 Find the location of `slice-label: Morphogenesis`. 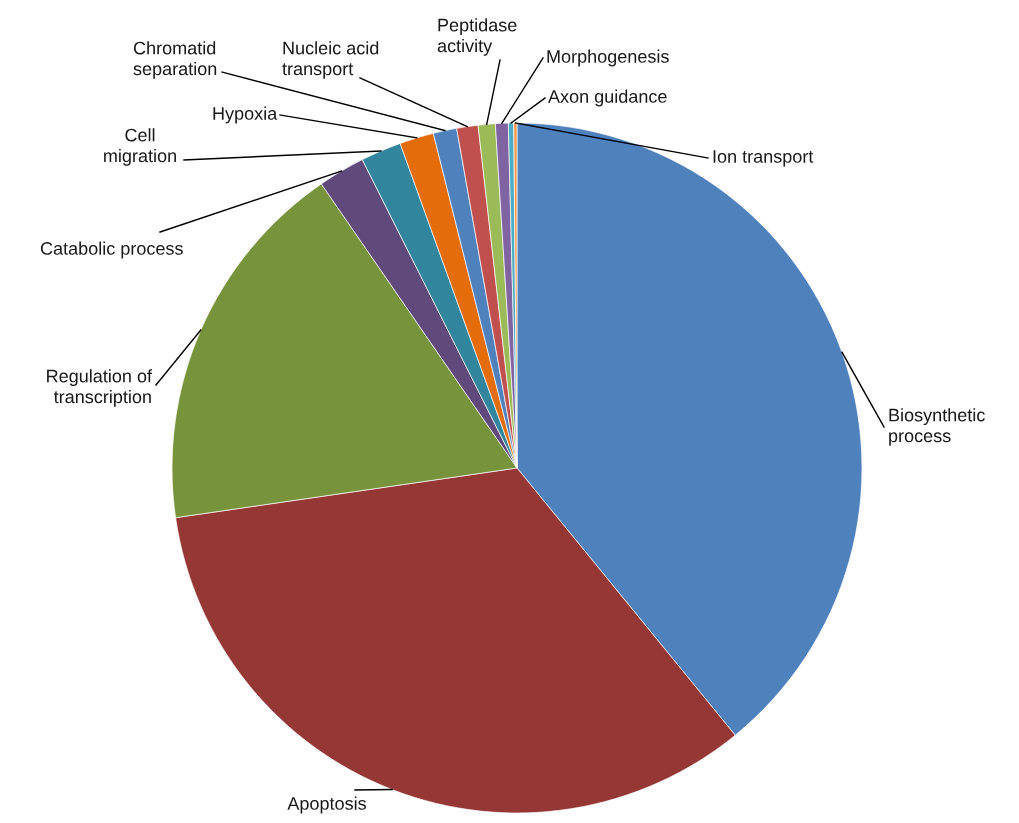

slice-label: Morphogenesis is located at coordinates (608, 58).